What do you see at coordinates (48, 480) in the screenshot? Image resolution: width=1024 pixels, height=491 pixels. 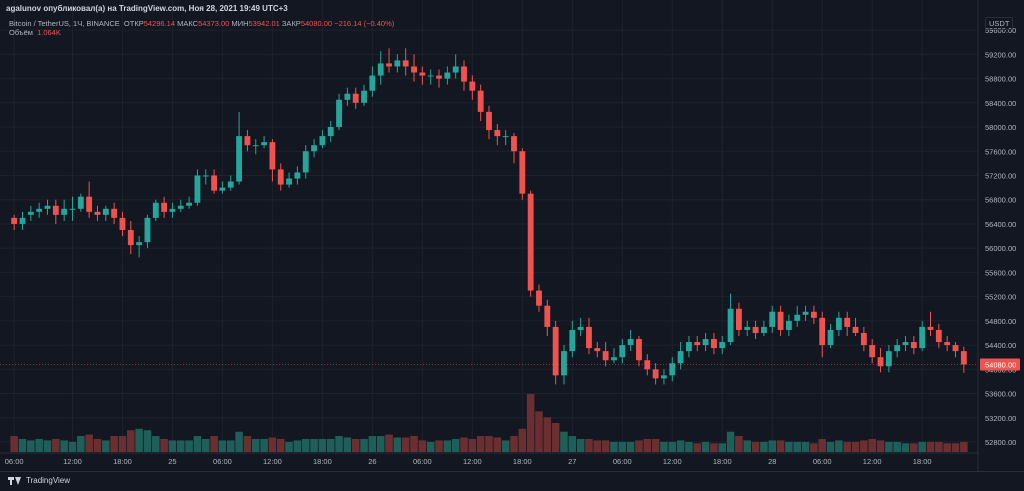 I see `brand-name: TradingView` at bounding box center [48, 480].